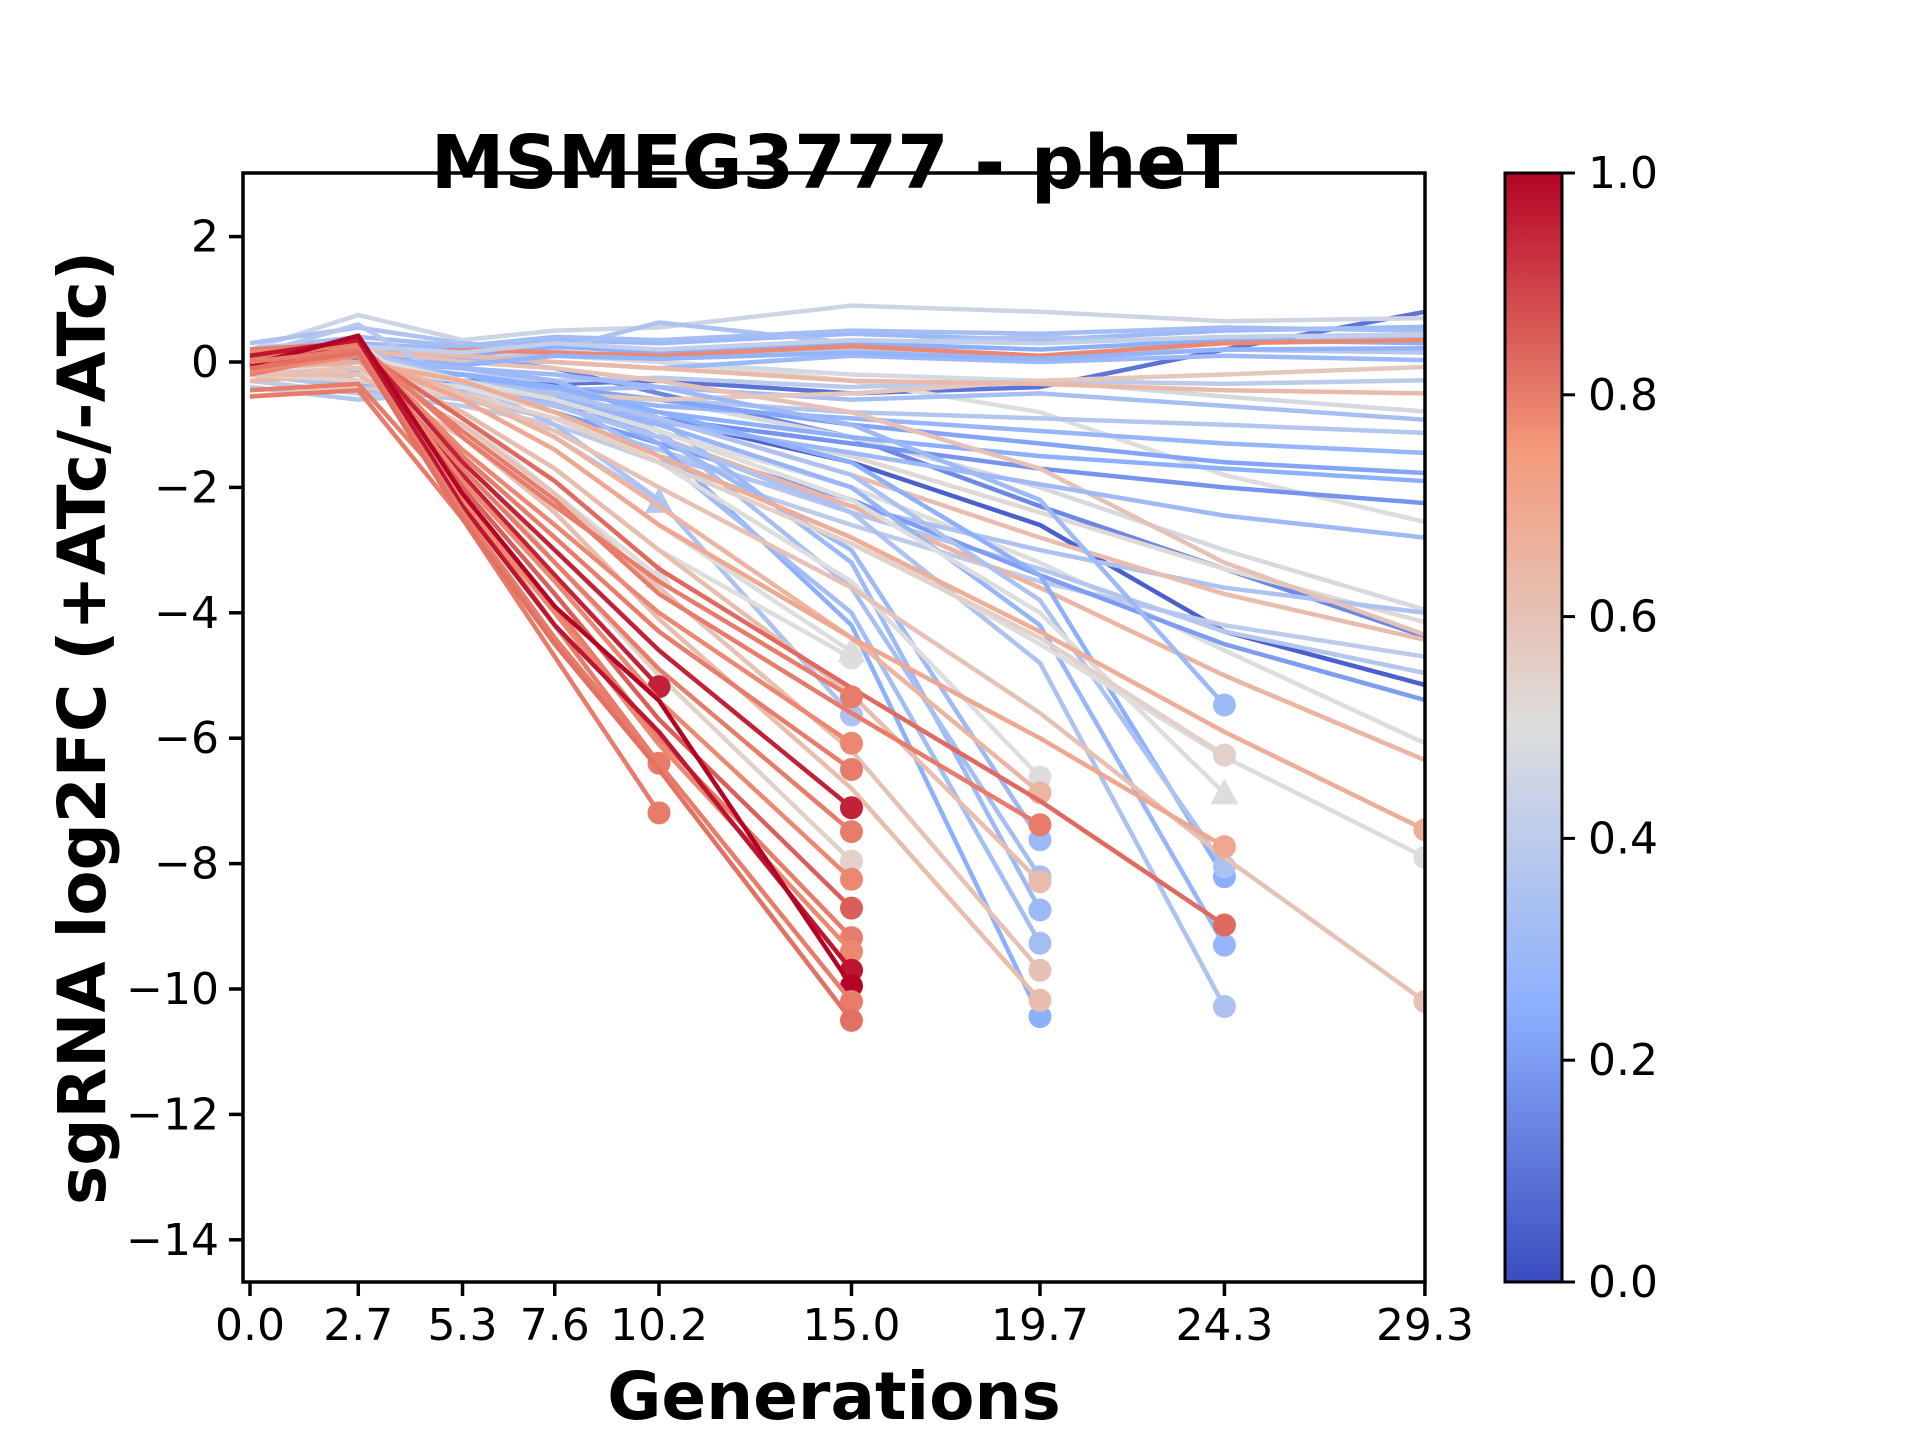  What do you see at coordinates (1623, 1060) in the screenshot?
I see `colorbar-tick-label: 0.2` at bounding box center [1623, 1060].